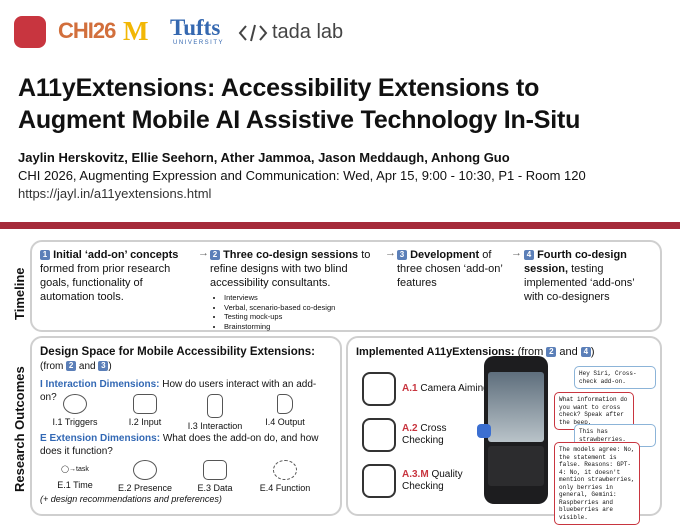  Describe the element at coordinates (585, 352) in the screenshot. I see `ref-number: 4` at that location.